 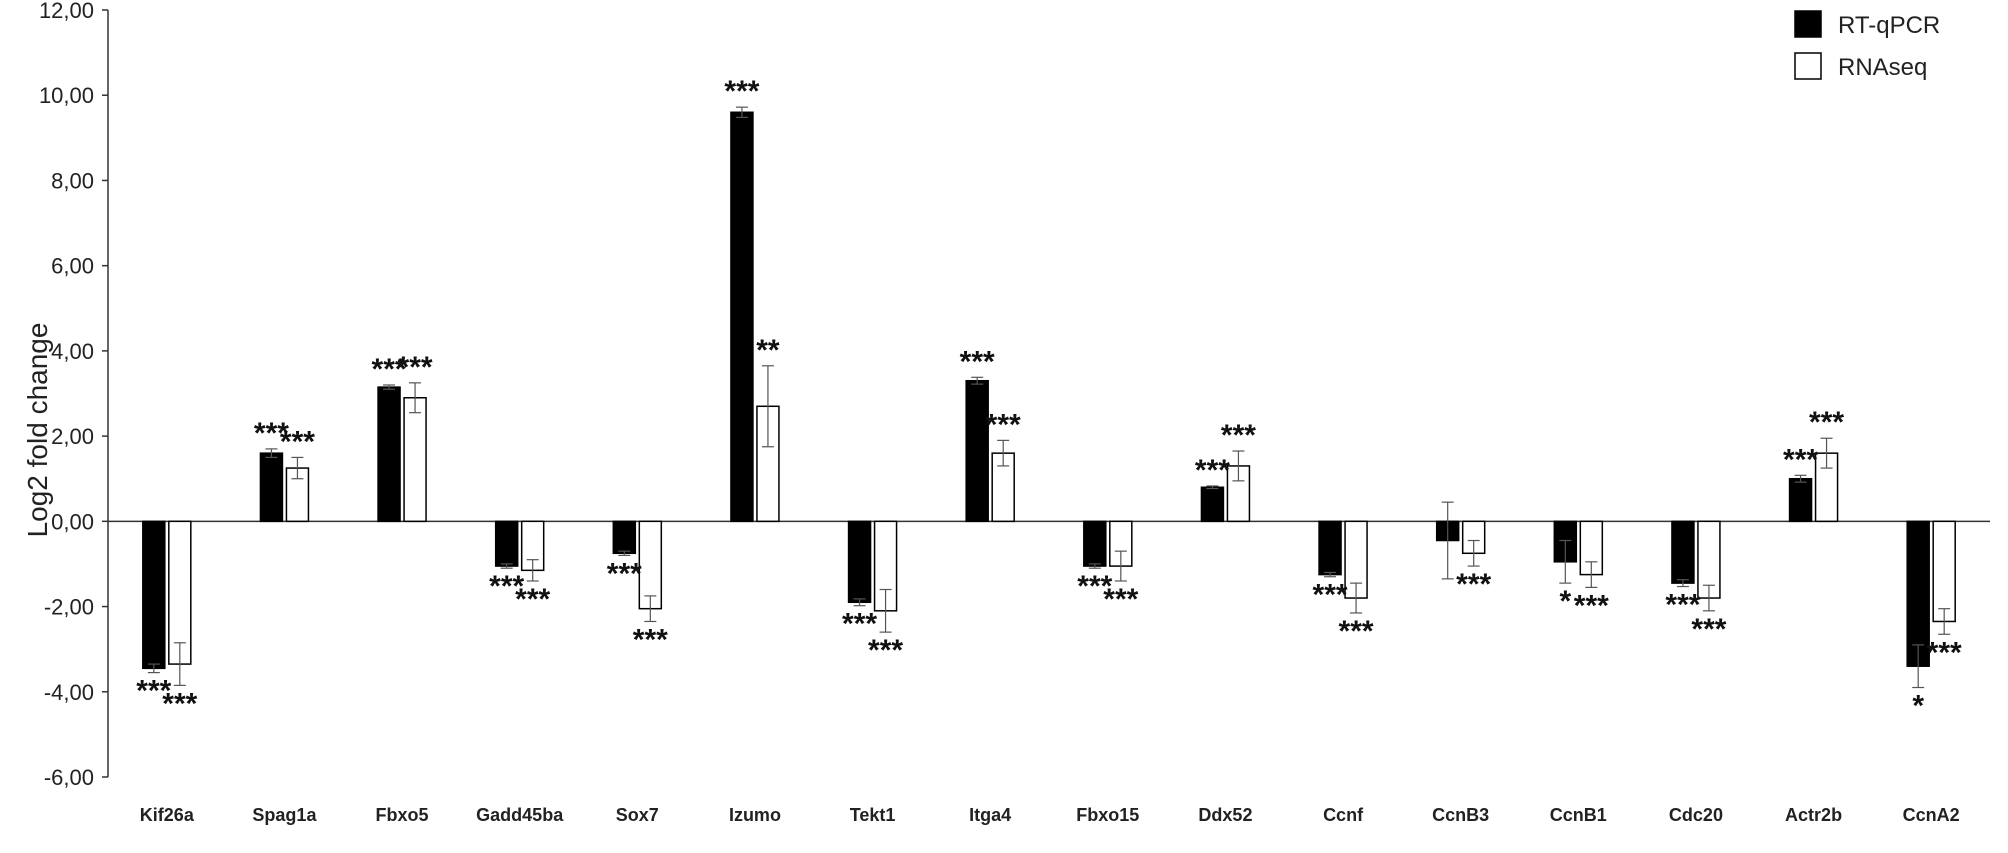 I want to click on category-label: Itga4, so click(x=990, y=815).